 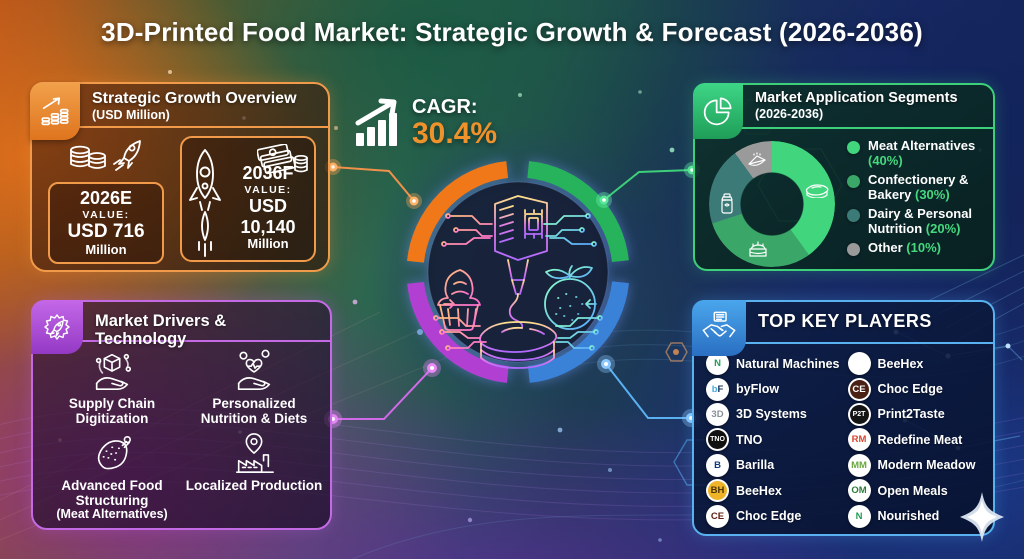 I want to click on company-logo-badge: TNO, so click(x=717, y=440).